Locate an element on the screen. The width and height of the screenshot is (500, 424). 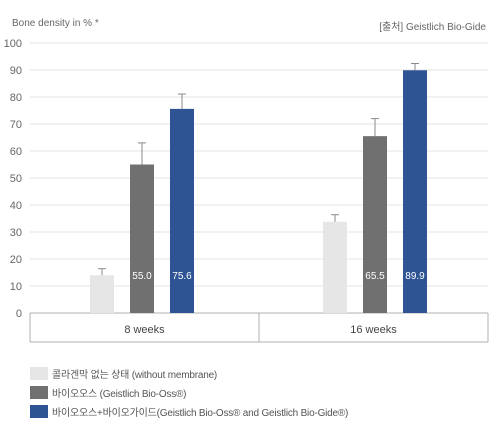
data-label: 89.9 is located at coordinates (415, 276).